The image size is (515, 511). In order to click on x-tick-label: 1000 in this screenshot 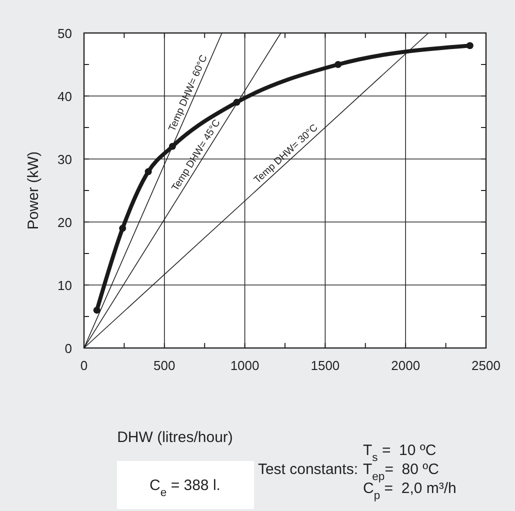, I will do `click(245, 365)`.